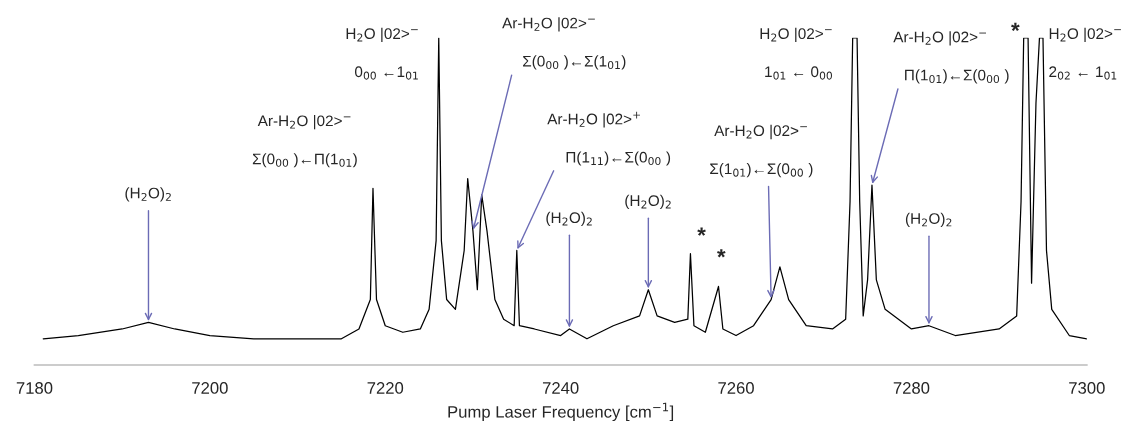 The image size is (1134, 435). Describe the element at coordinates (210, 388) in the screenshot. I see `x-tick-label: 7200` at that location.